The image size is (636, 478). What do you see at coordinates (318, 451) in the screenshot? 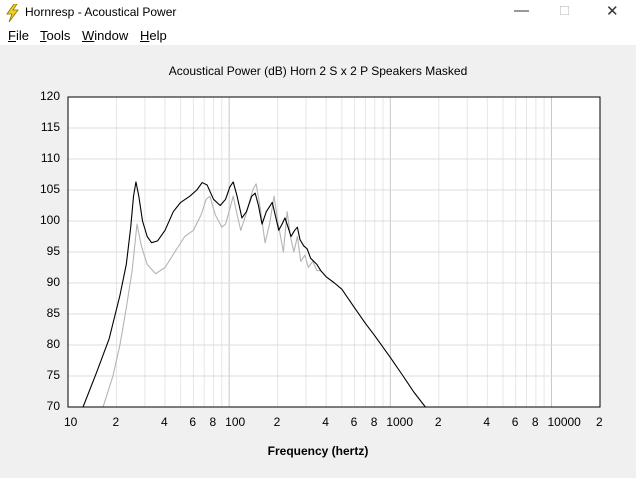
I see `x-axis-label: Frequency (hertz)` at bounding box center [318, 451].